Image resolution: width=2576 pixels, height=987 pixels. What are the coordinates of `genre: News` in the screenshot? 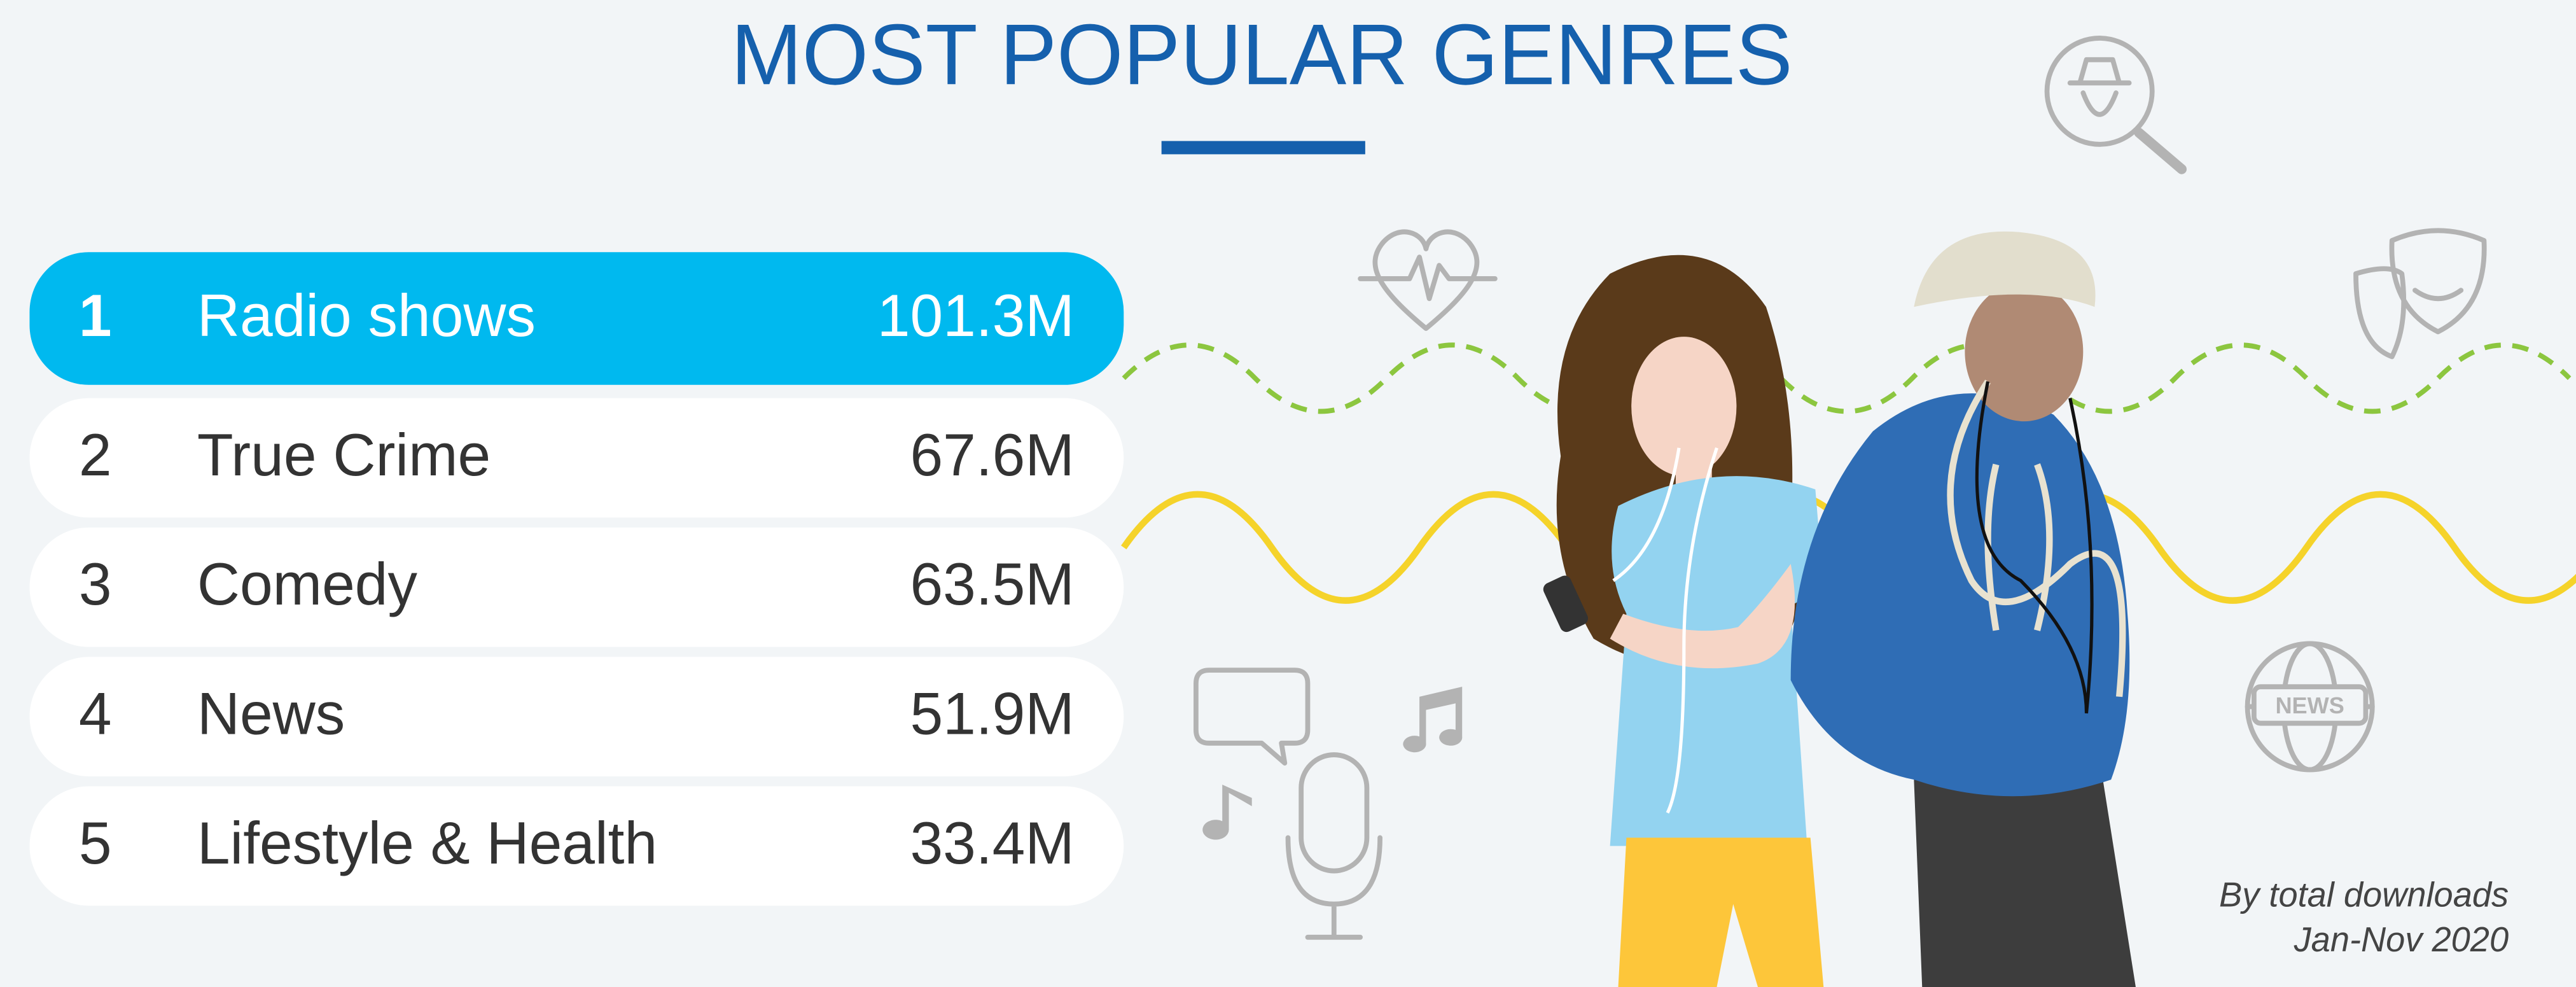 It's located at (271, 713).